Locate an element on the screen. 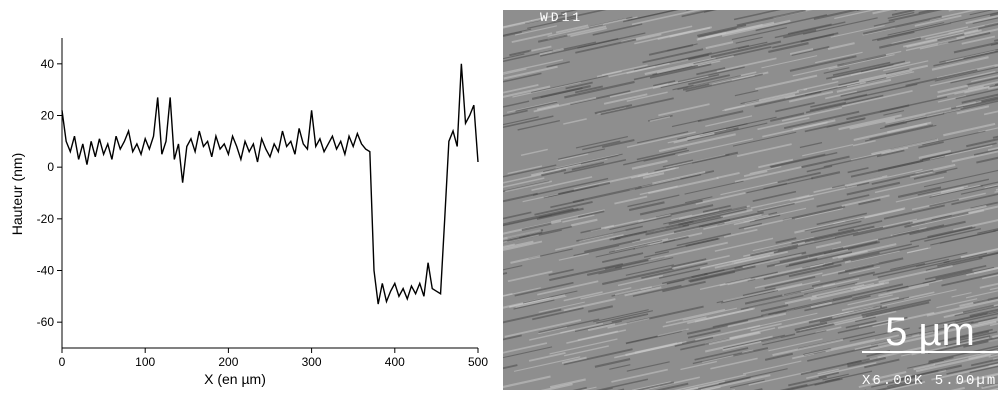 The height and width of the screenshot is (395, 998). x-tick-label: 500 is located at coordinates (478, 362).